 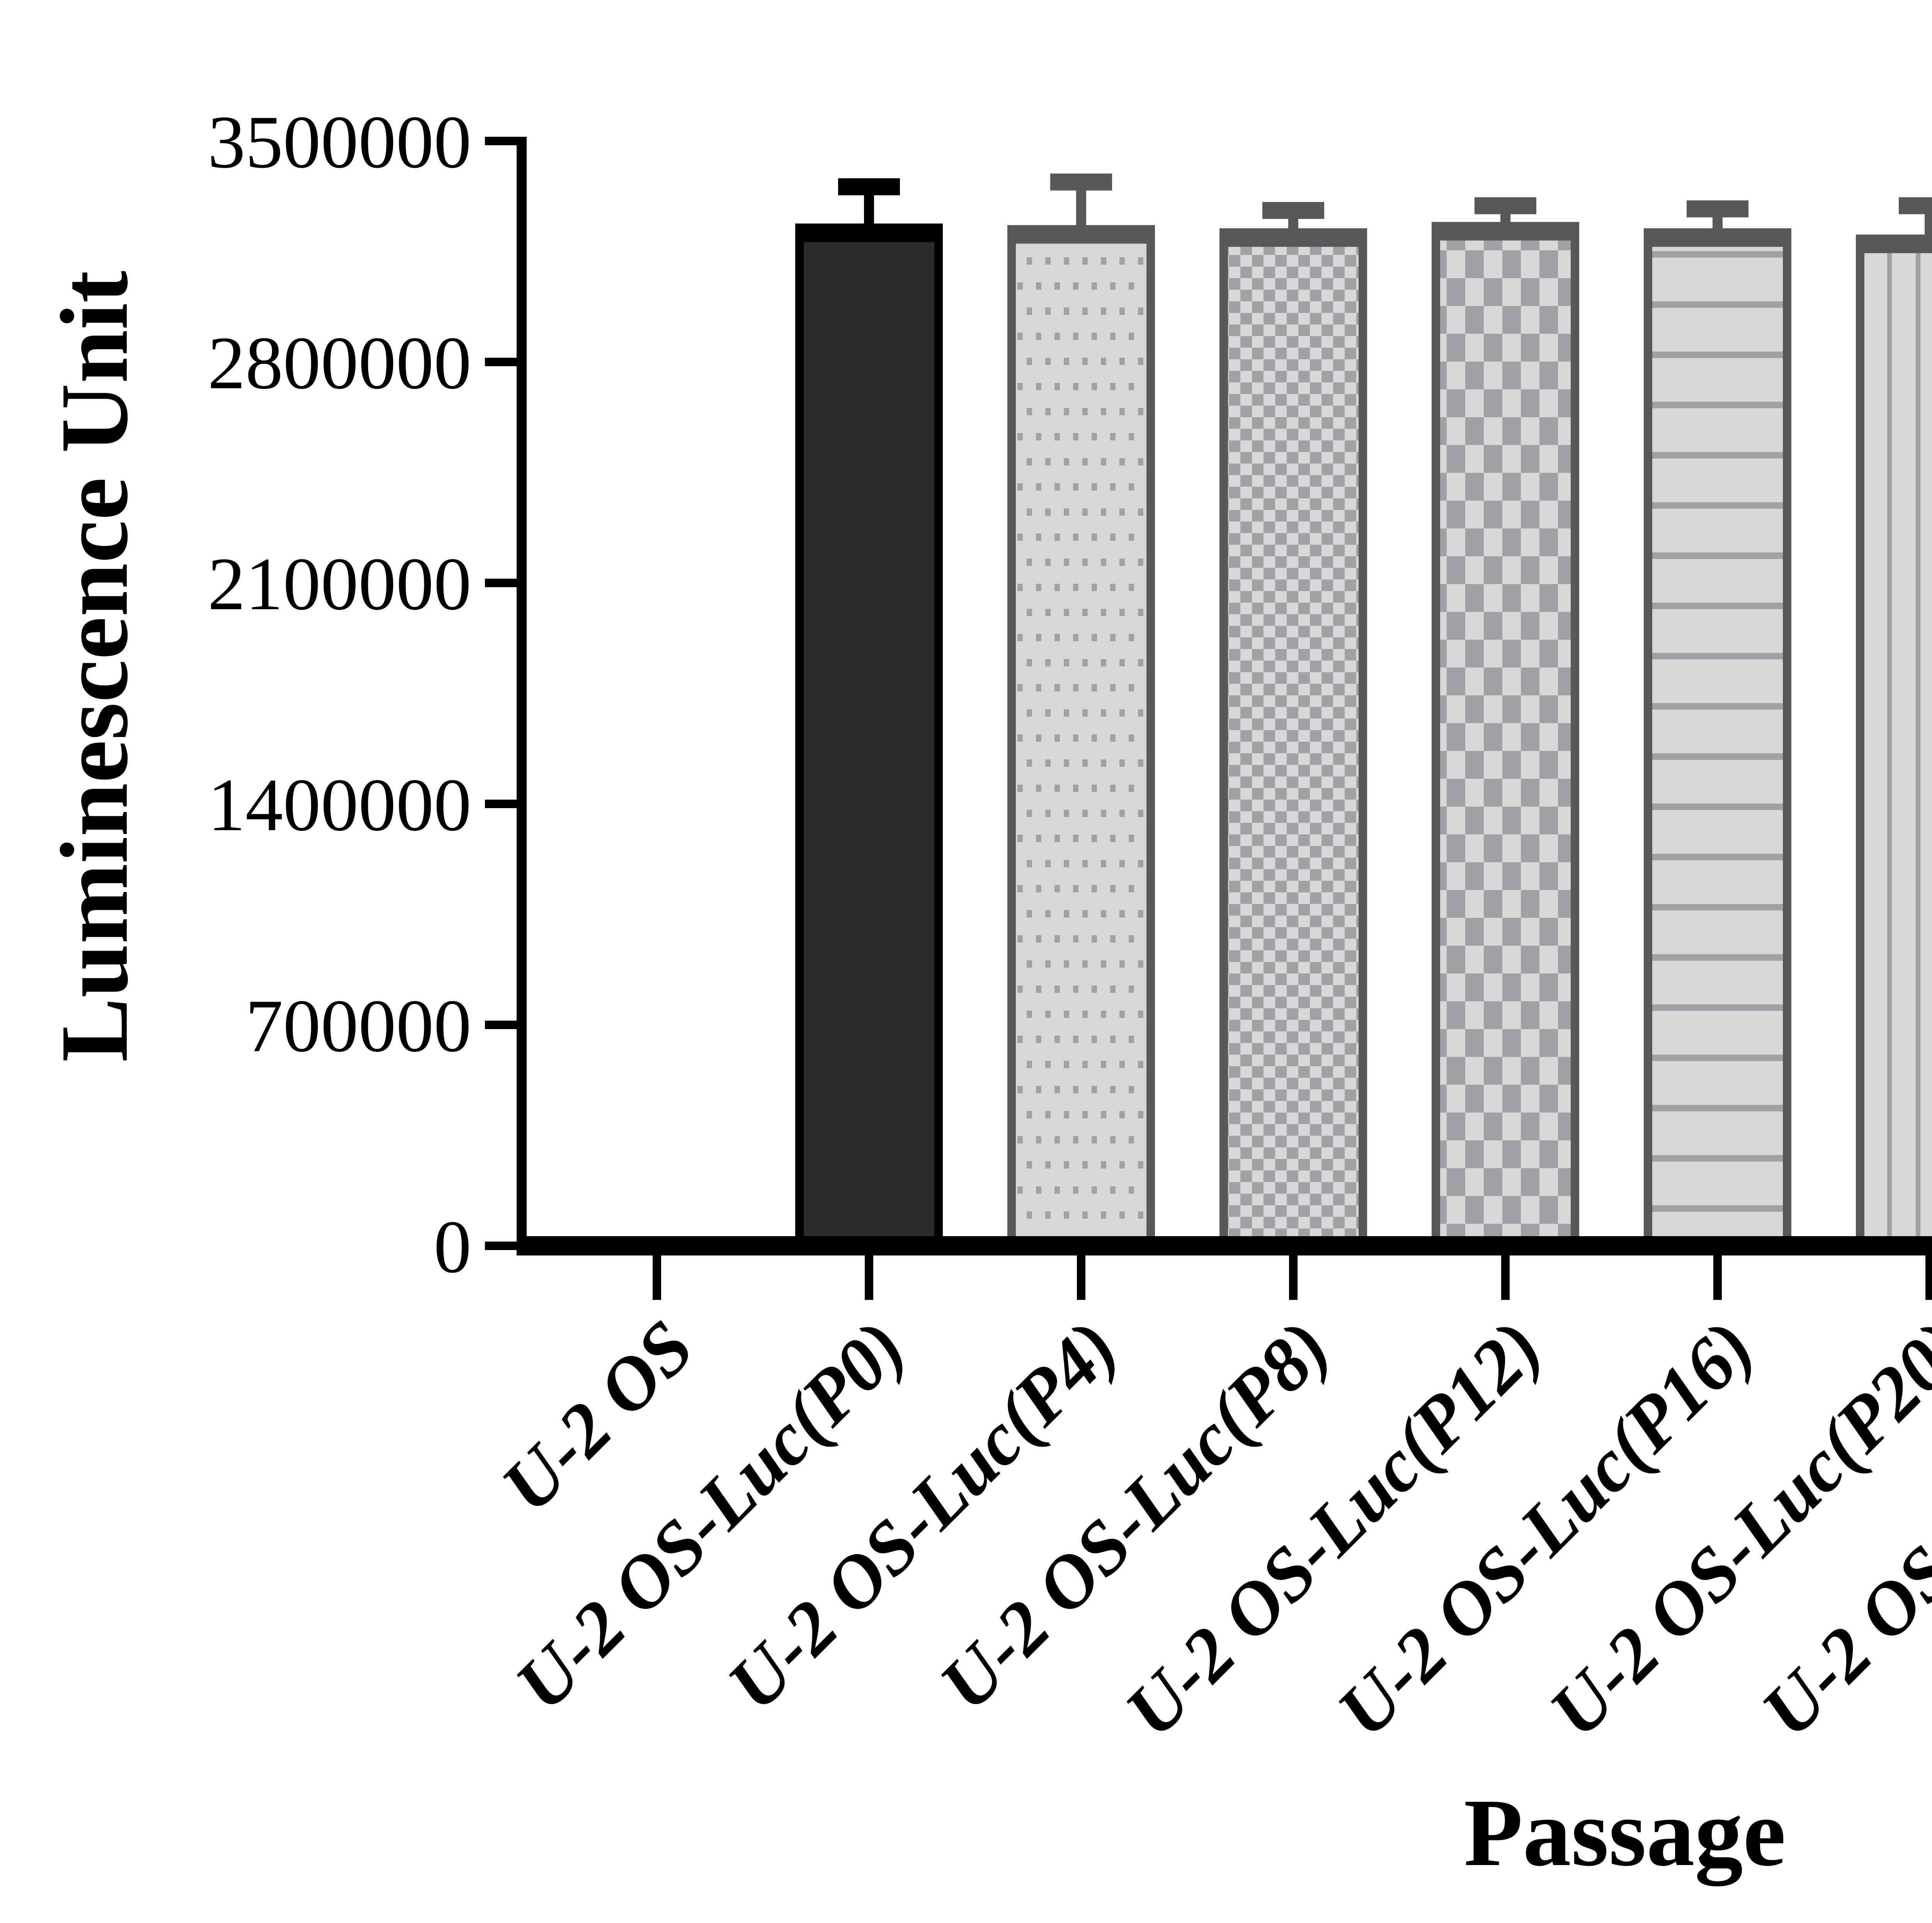 What do you see at coordinates (1081, 737) in the screenshot?
I see `bar-u-2-os-luc-p4` at bounding box center [1081, 737].